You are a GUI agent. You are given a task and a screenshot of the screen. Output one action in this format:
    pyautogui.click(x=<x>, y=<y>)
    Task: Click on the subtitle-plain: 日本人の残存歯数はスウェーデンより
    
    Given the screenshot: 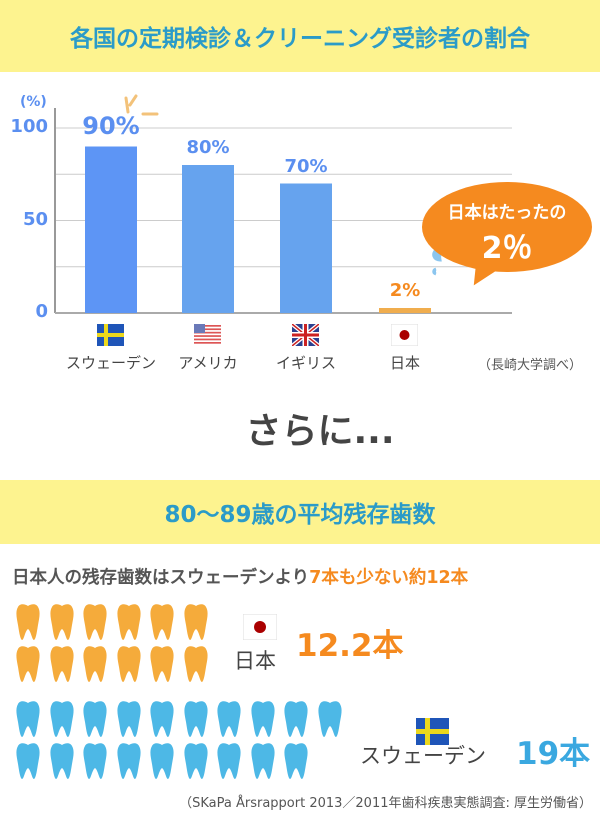 What is the action you would take?
    pyautogui.click(x=161, y=578)
    